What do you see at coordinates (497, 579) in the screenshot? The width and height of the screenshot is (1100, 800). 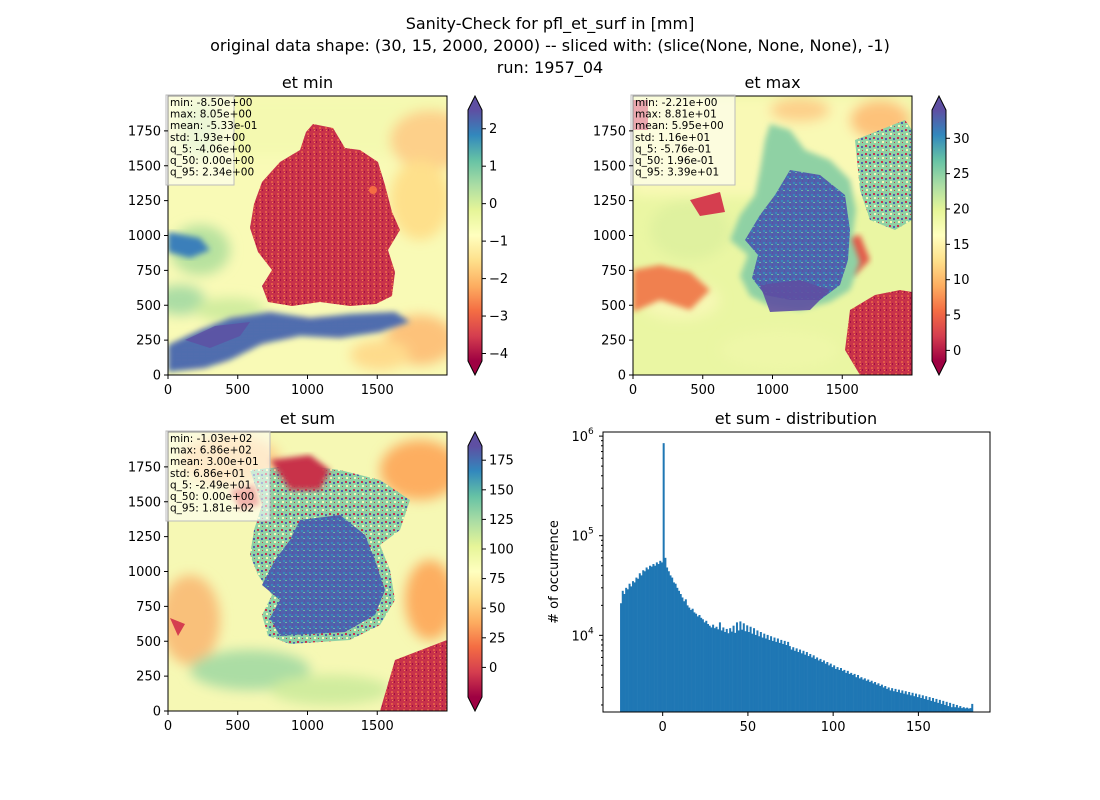 I see `colorbar-tick-label: 75` at bounding box center [497, 579].